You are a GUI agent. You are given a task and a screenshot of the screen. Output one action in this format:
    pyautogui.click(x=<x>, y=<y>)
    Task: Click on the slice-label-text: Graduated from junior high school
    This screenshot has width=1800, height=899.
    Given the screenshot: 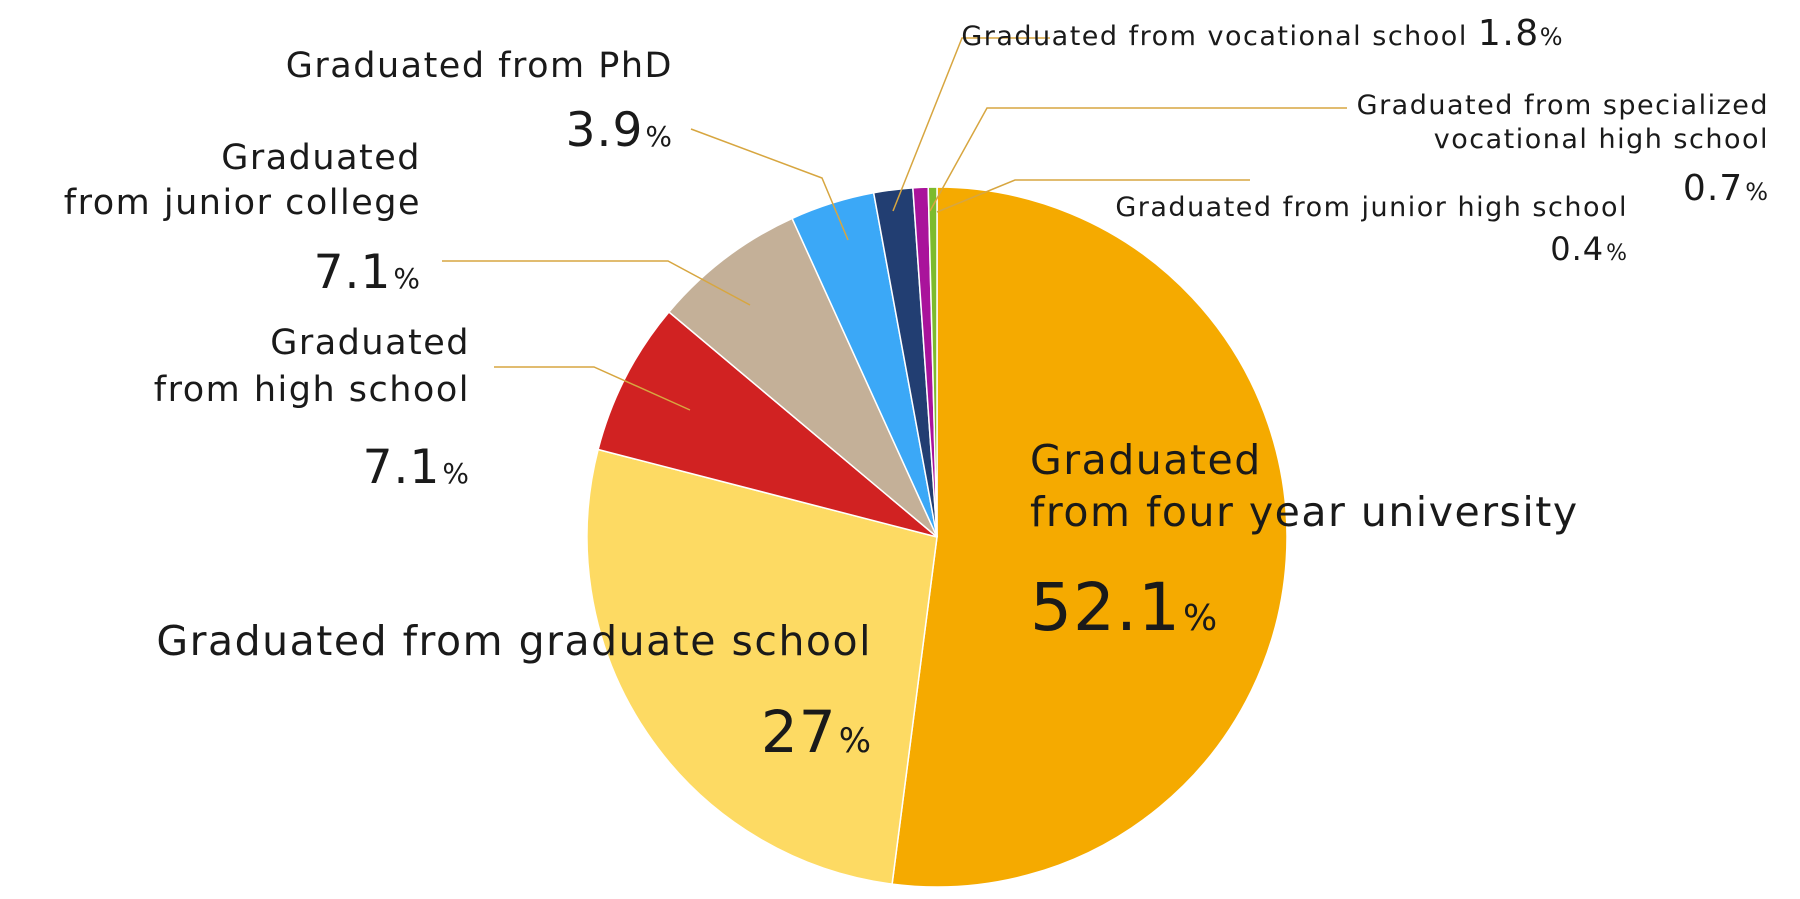 What is the action you would take?
    pyautogui.click(x=1371, y=207)
    